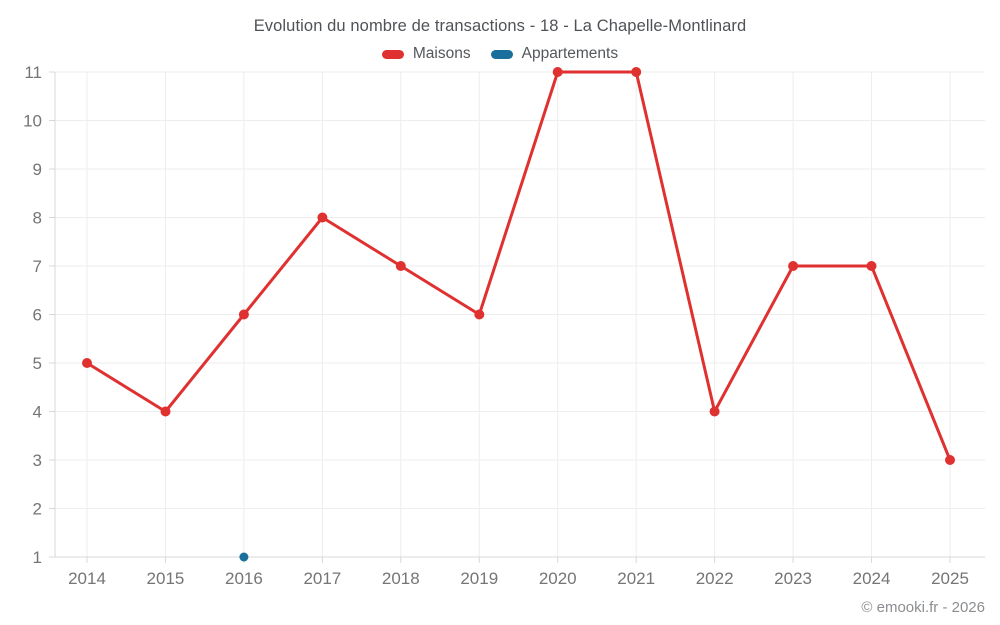 The height and width of the screenshot is (625, 1000). Describe the element at coordinates (33, 72) in the screenshot. I see `y-tick-label: 11` at that location.